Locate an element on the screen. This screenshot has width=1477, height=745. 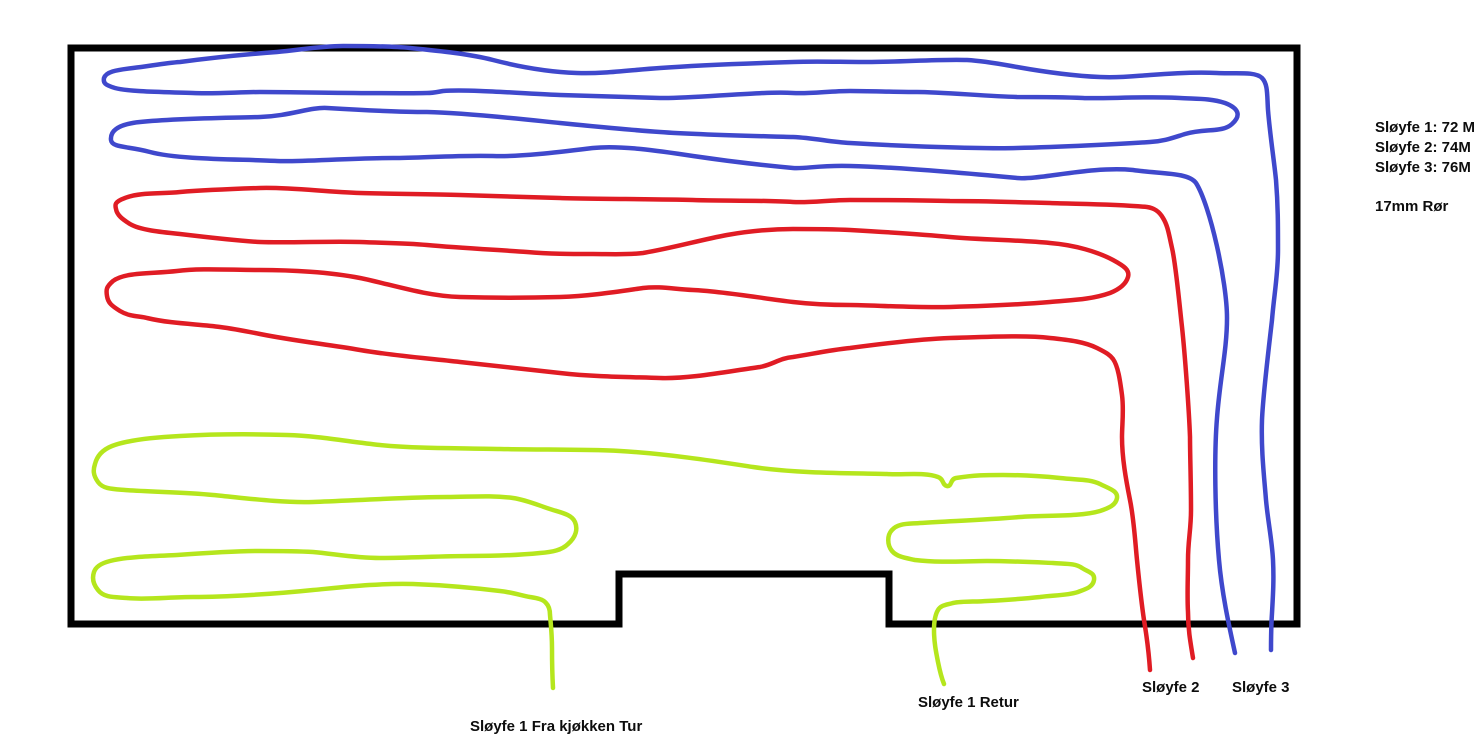
label-sloyfe3: Sløyfe 3 is located at coordinates (1261, 687).